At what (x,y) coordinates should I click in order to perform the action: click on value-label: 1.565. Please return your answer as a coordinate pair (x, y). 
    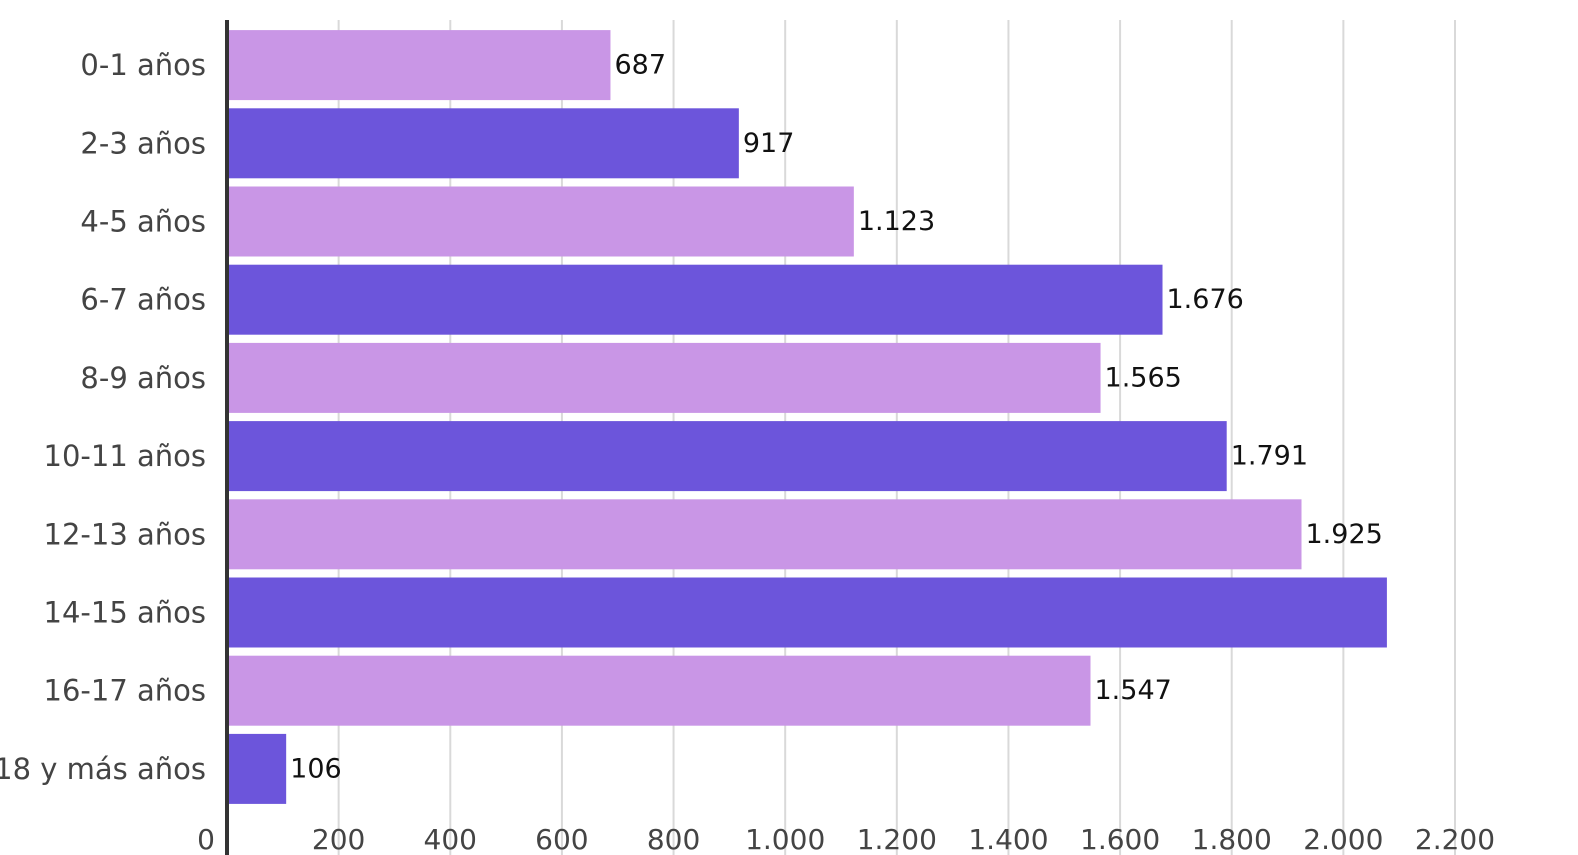
    Looking at the image, I should click on (1143, 377).